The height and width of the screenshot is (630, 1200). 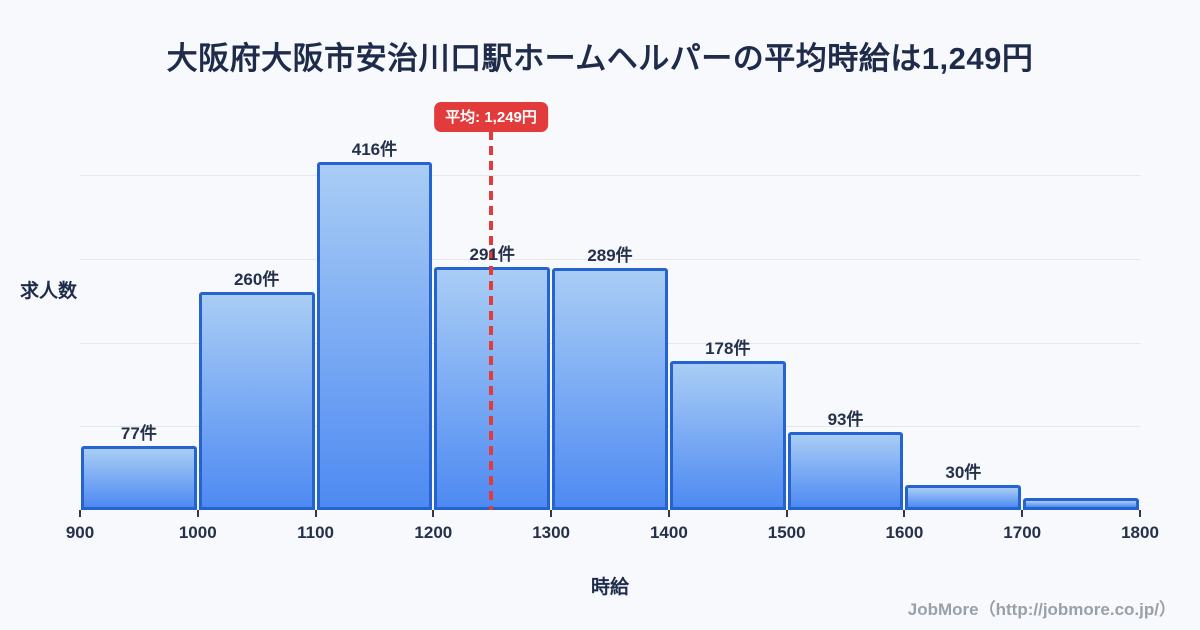 What do you see at coordinates (374, 149) in the screenshot?
I see `bar-value-label: 416件` at bounding box center [374, 149].